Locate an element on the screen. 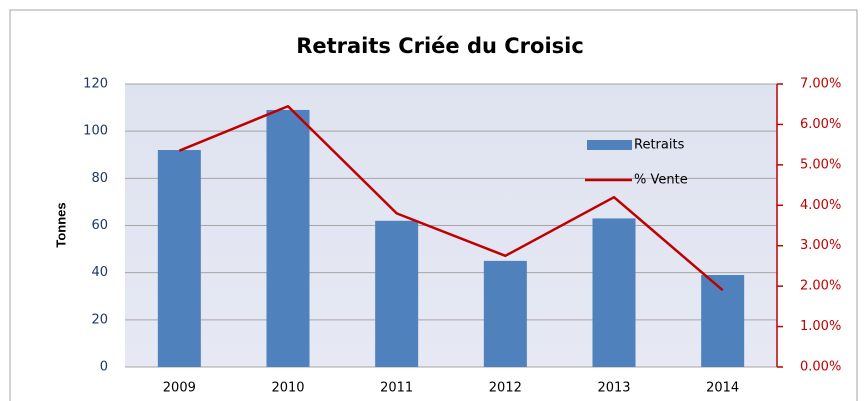  x-tick-label: 2014 is located at coordinates (722, 388).